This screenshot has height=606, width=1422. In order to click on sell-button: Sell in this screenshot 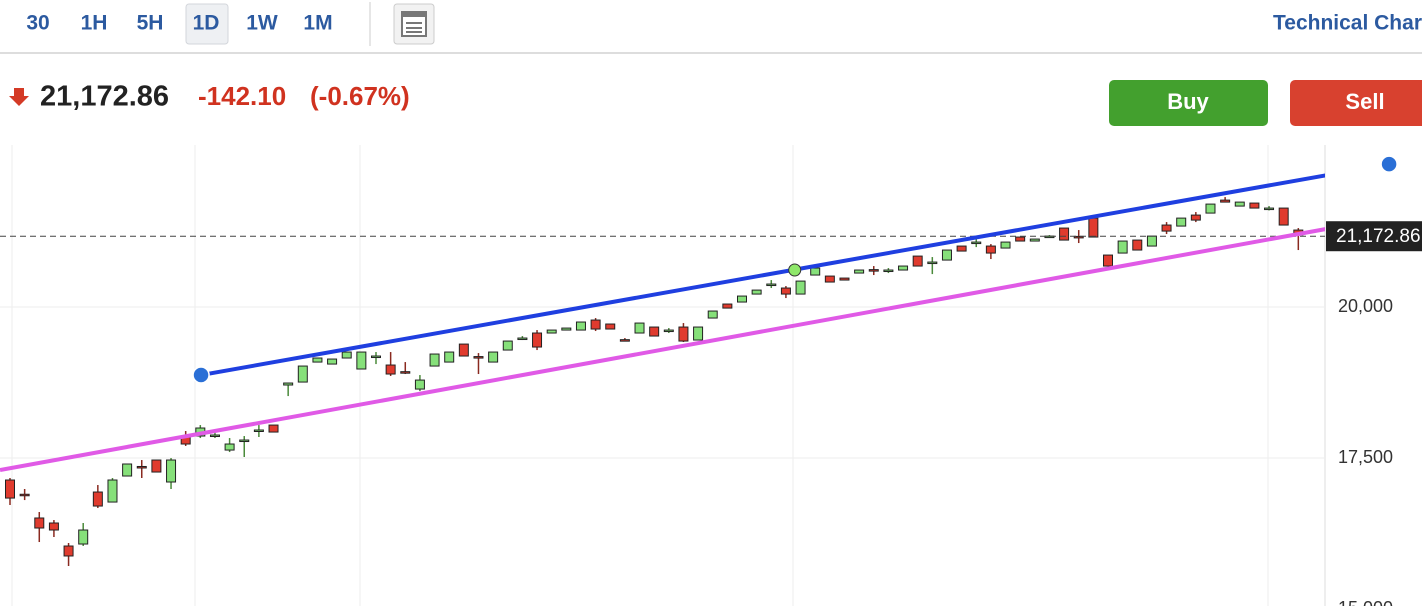, I will do `click(1356, 103)`.